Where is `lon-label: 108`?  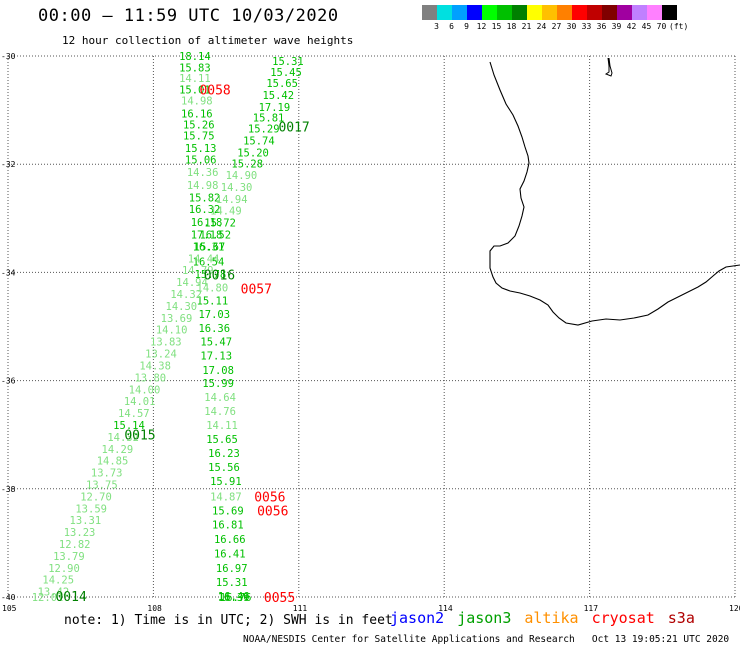
lon-label: 108 is located at coordinates (154, 608).